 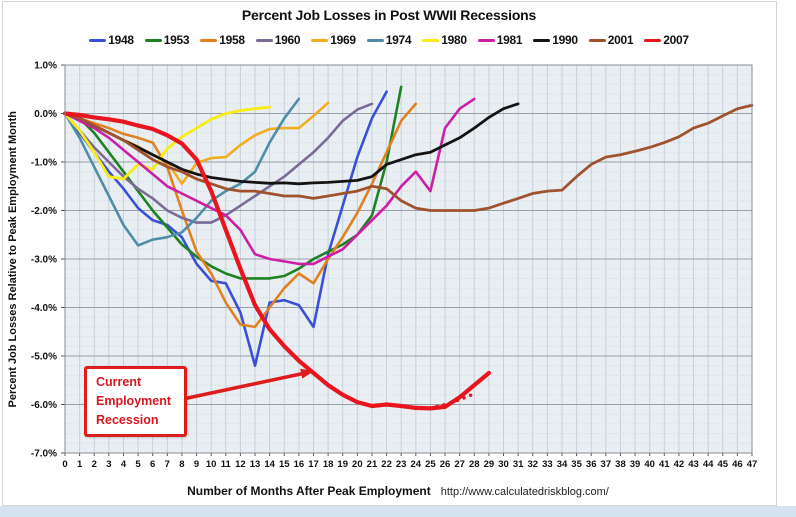 What do you see at coordinates (152, 464) in the screenshot?
I see `x-tick-label: 6` at bounding box center [152, 464].